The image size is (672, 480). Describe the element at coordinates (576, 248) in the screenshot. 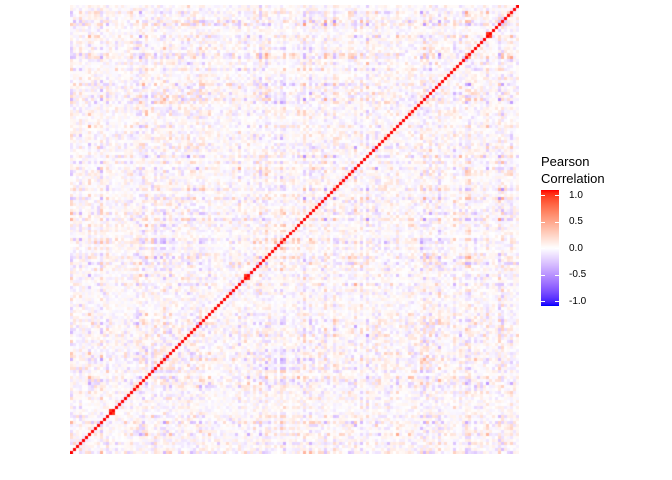

I see `legend-tick-label: 0.0` at that location.